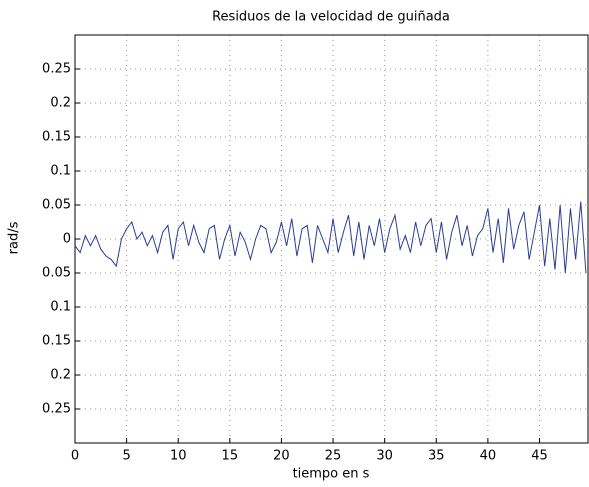  What do you see at coordinates (436, 456) in the screenshot?
I see `x-tick-label: 35` at bounding box center [436, 456].